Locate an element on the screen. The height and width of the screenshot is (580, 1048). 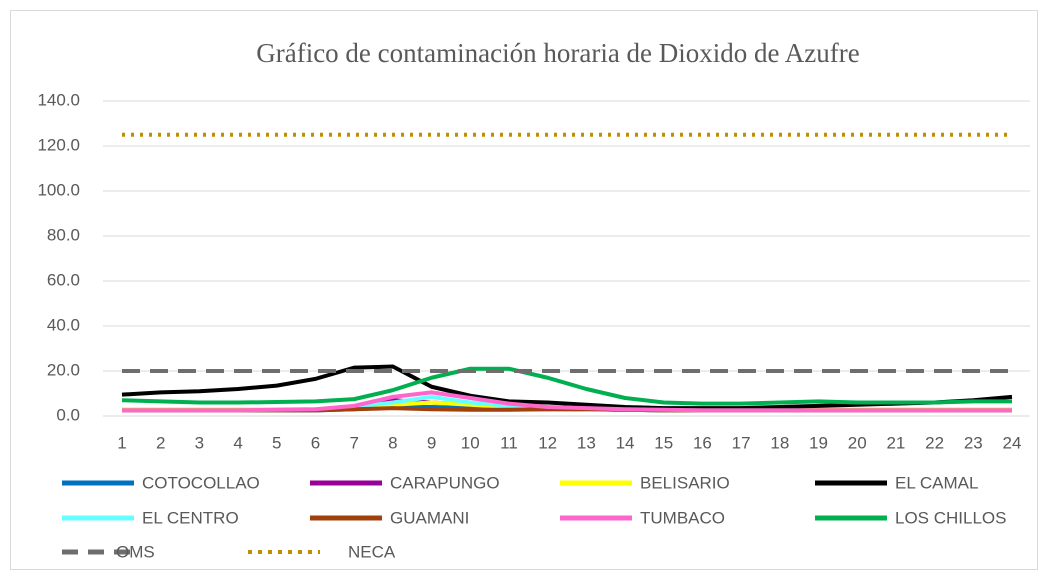
x-tick-label: 1 is located at coordinates (121, 442).